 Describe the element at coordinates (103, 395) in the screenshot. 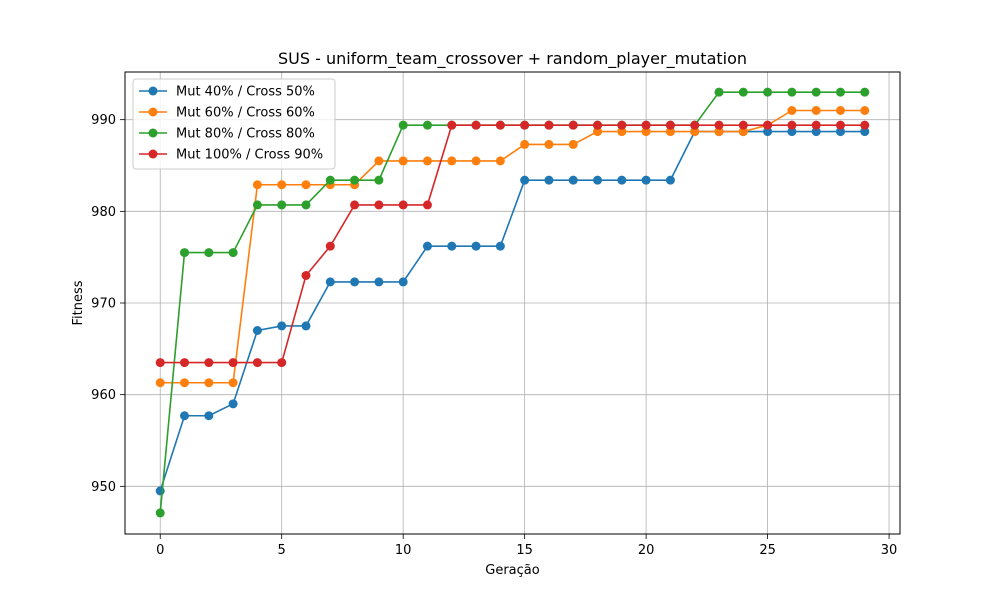

I see `y-tick-label: 960` at that location.